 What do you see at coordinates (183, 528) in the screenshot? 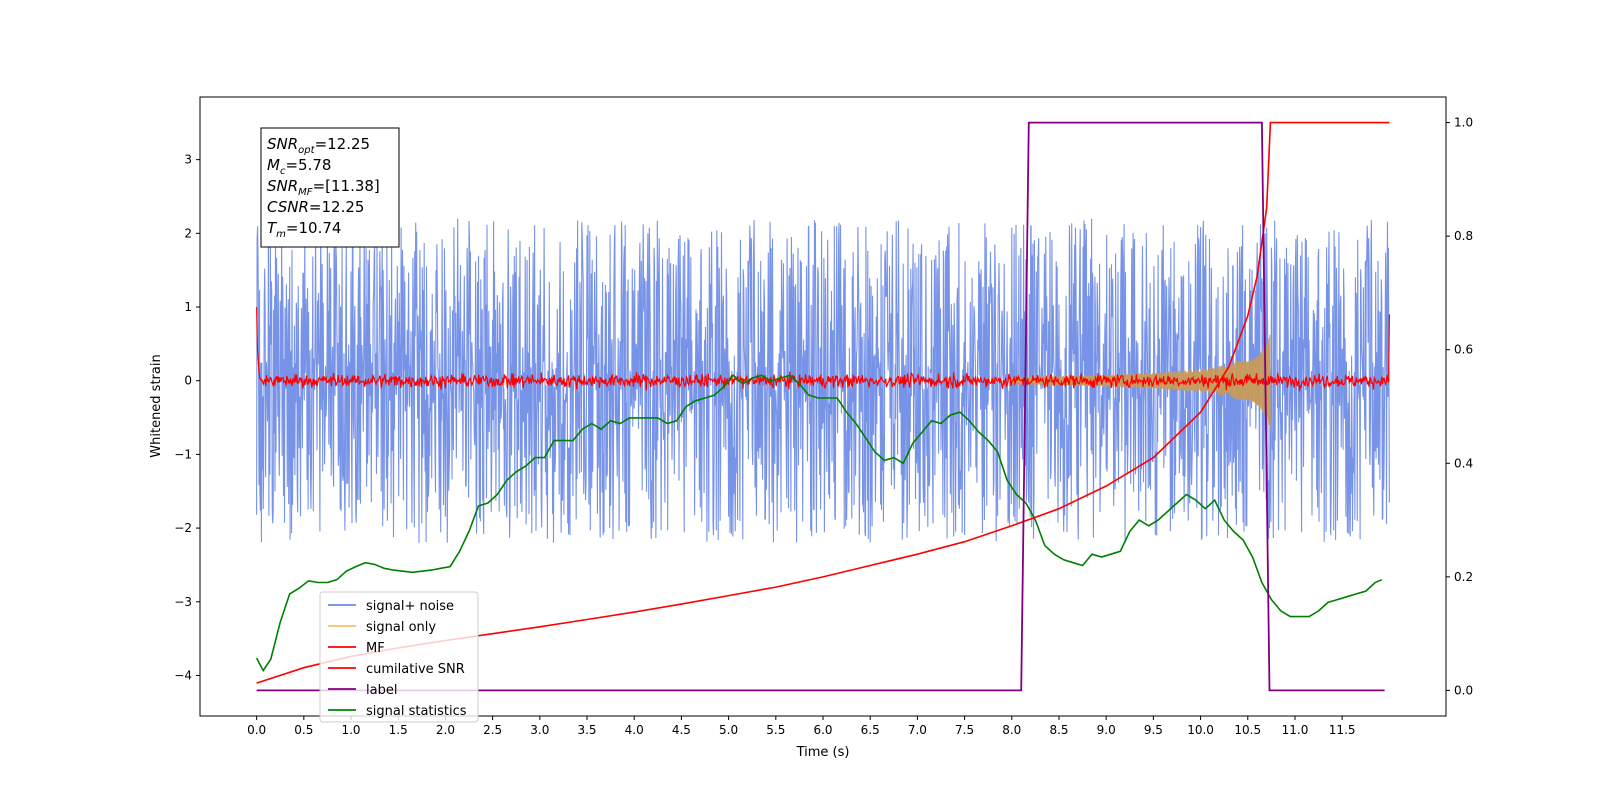
I see `y-tick-label-left: −2` at bounding box center [183, 528].